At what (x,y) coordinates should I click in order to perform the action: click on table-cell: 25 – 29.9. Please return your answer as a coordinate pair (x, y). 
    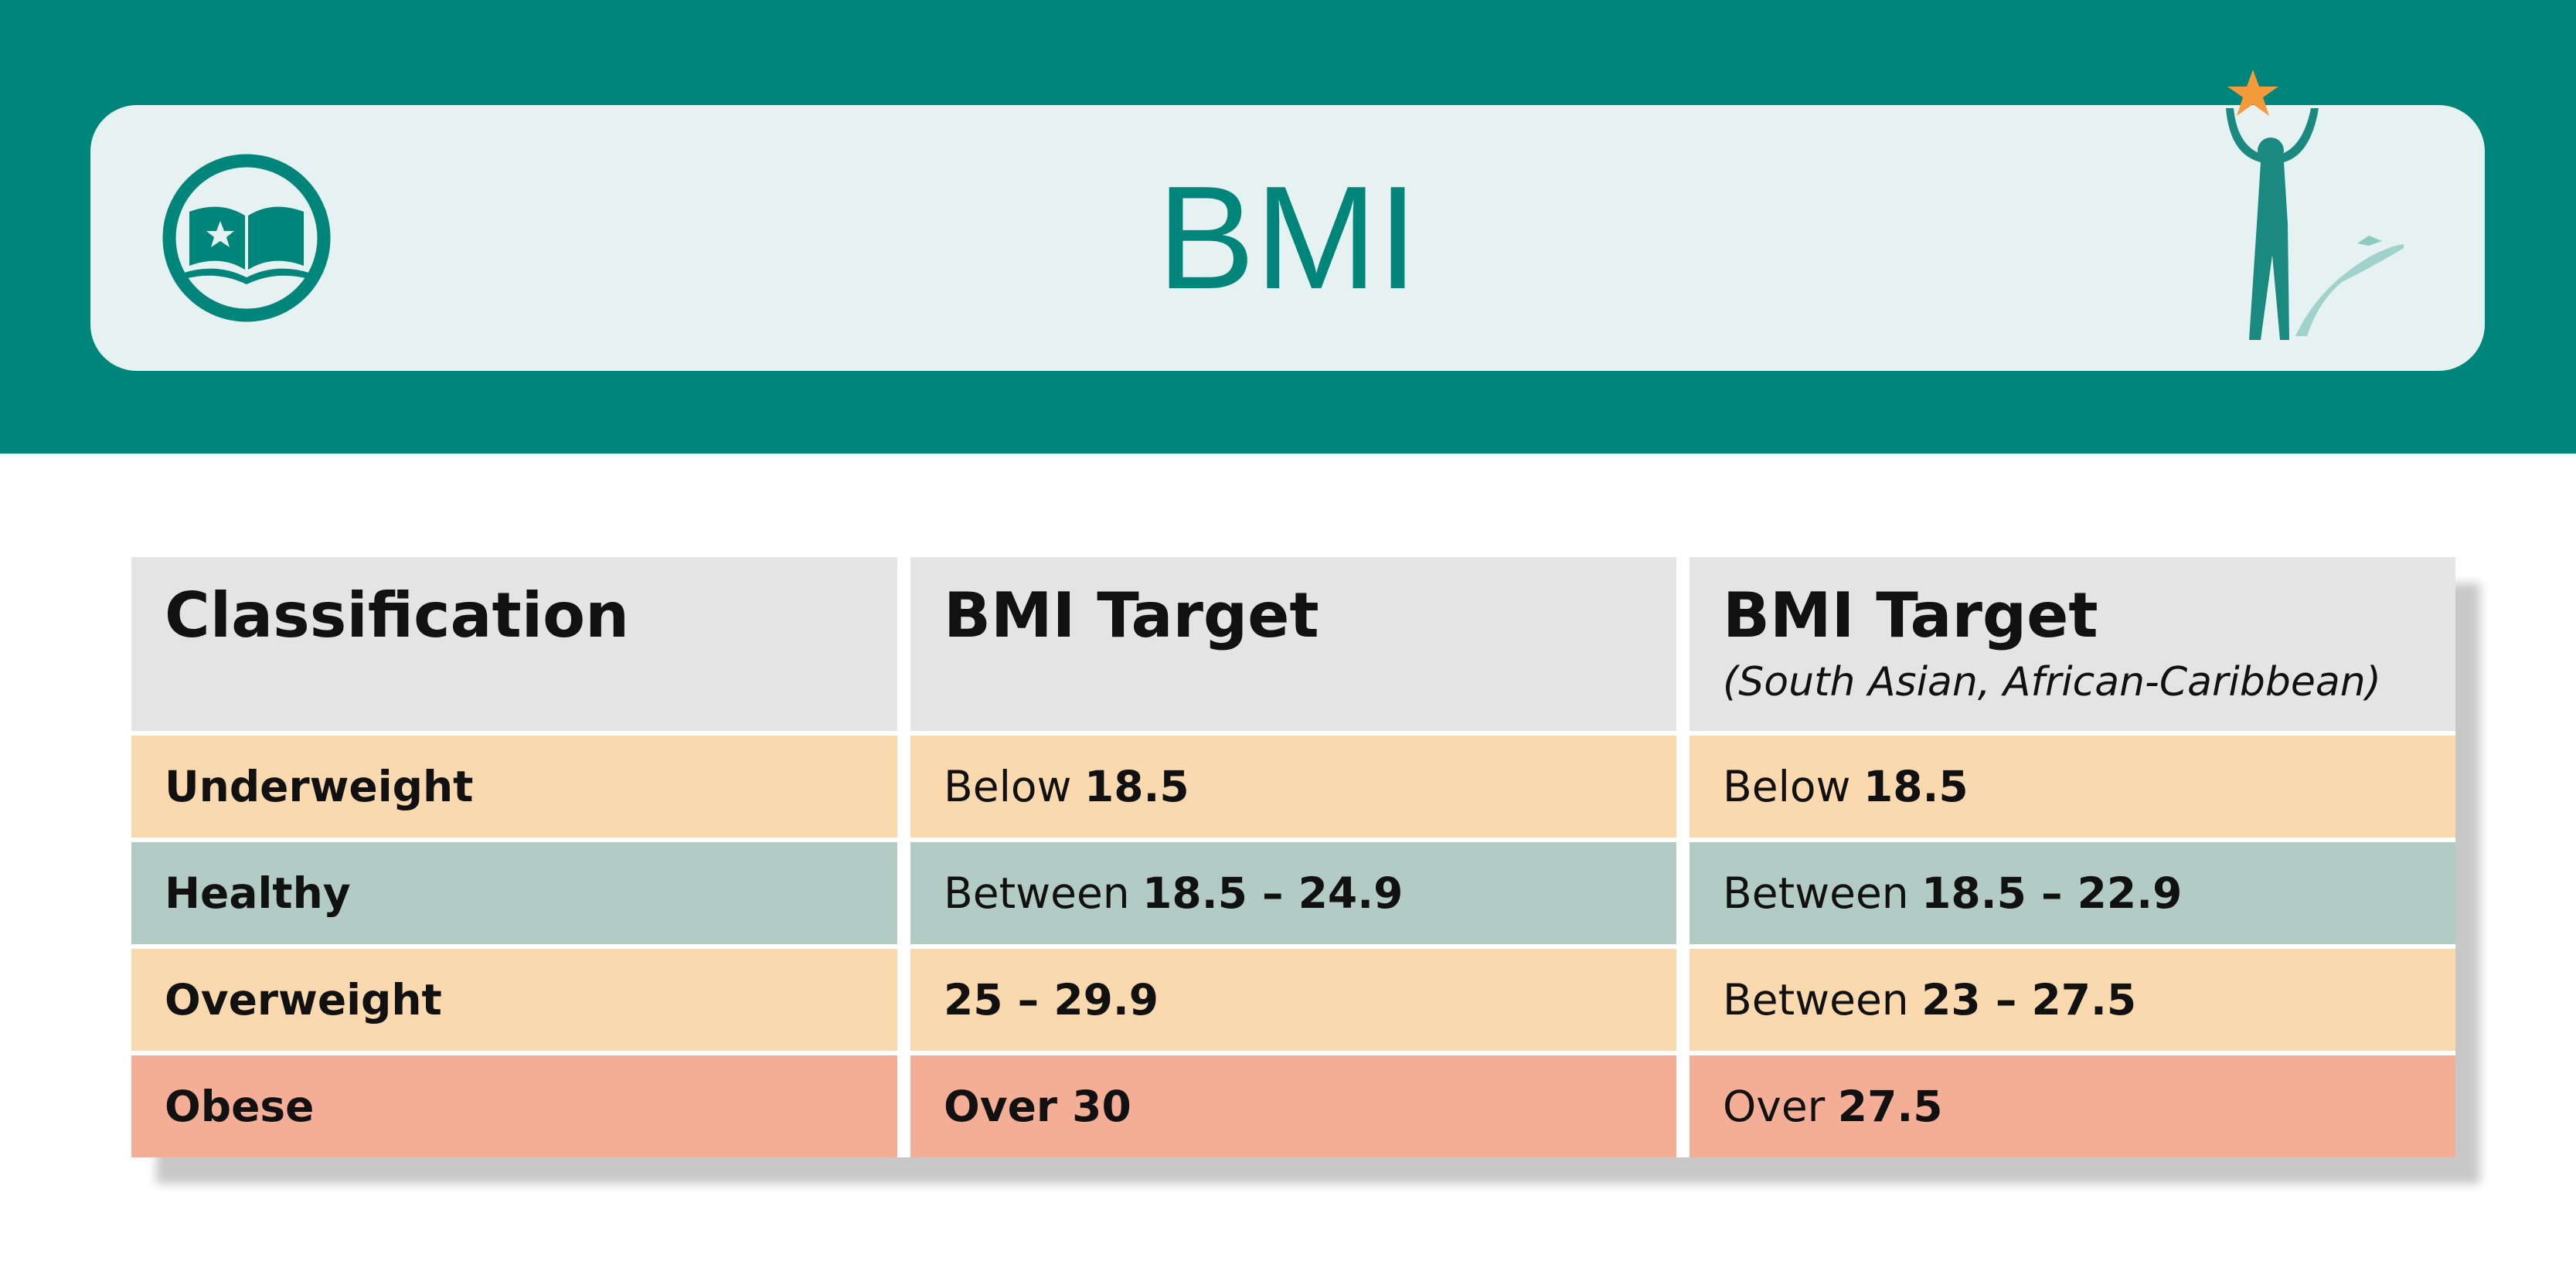
    Looking at the image, I should click on (1293, 1000).